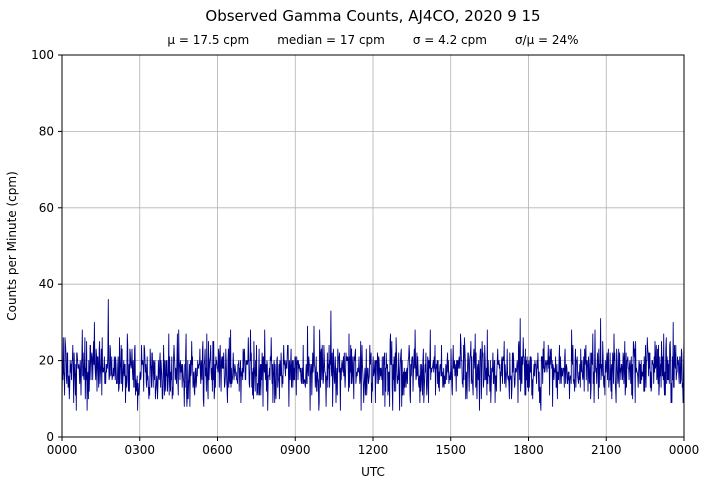 This screenshot has width=705, height=489. Describe the element at coordinates (139, 450) in the screenshot. I see `x-tick-label: 0300` at that location.